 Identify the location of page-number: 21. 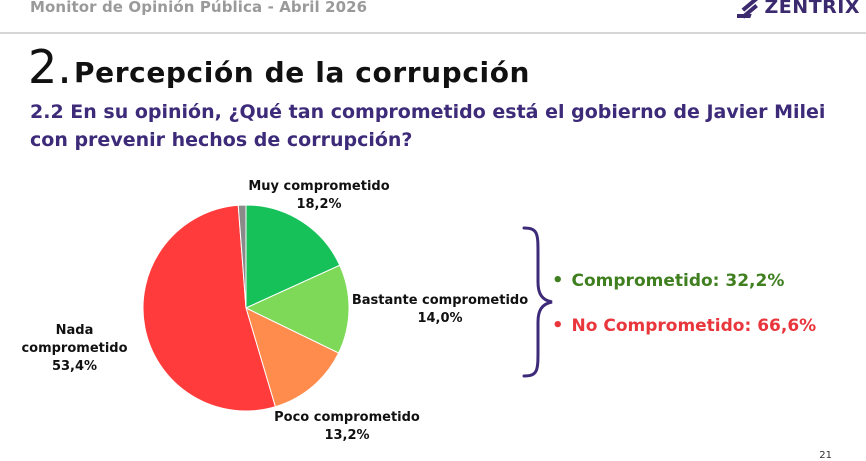
(825, 455).